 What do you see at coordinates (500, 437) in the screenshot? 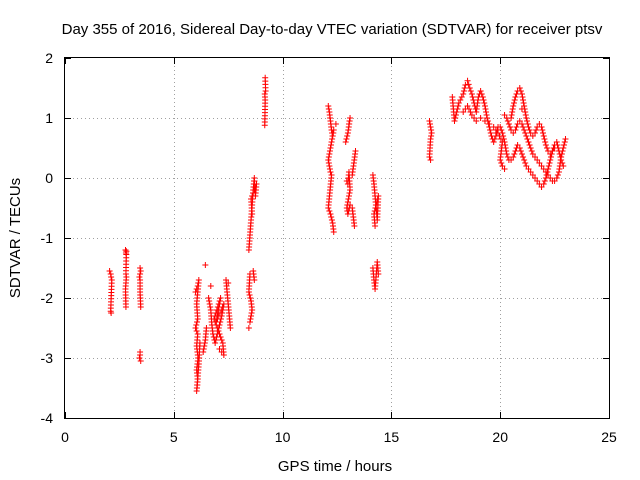
I see `x-tick-label: 20` at bounding box center [500, 437].